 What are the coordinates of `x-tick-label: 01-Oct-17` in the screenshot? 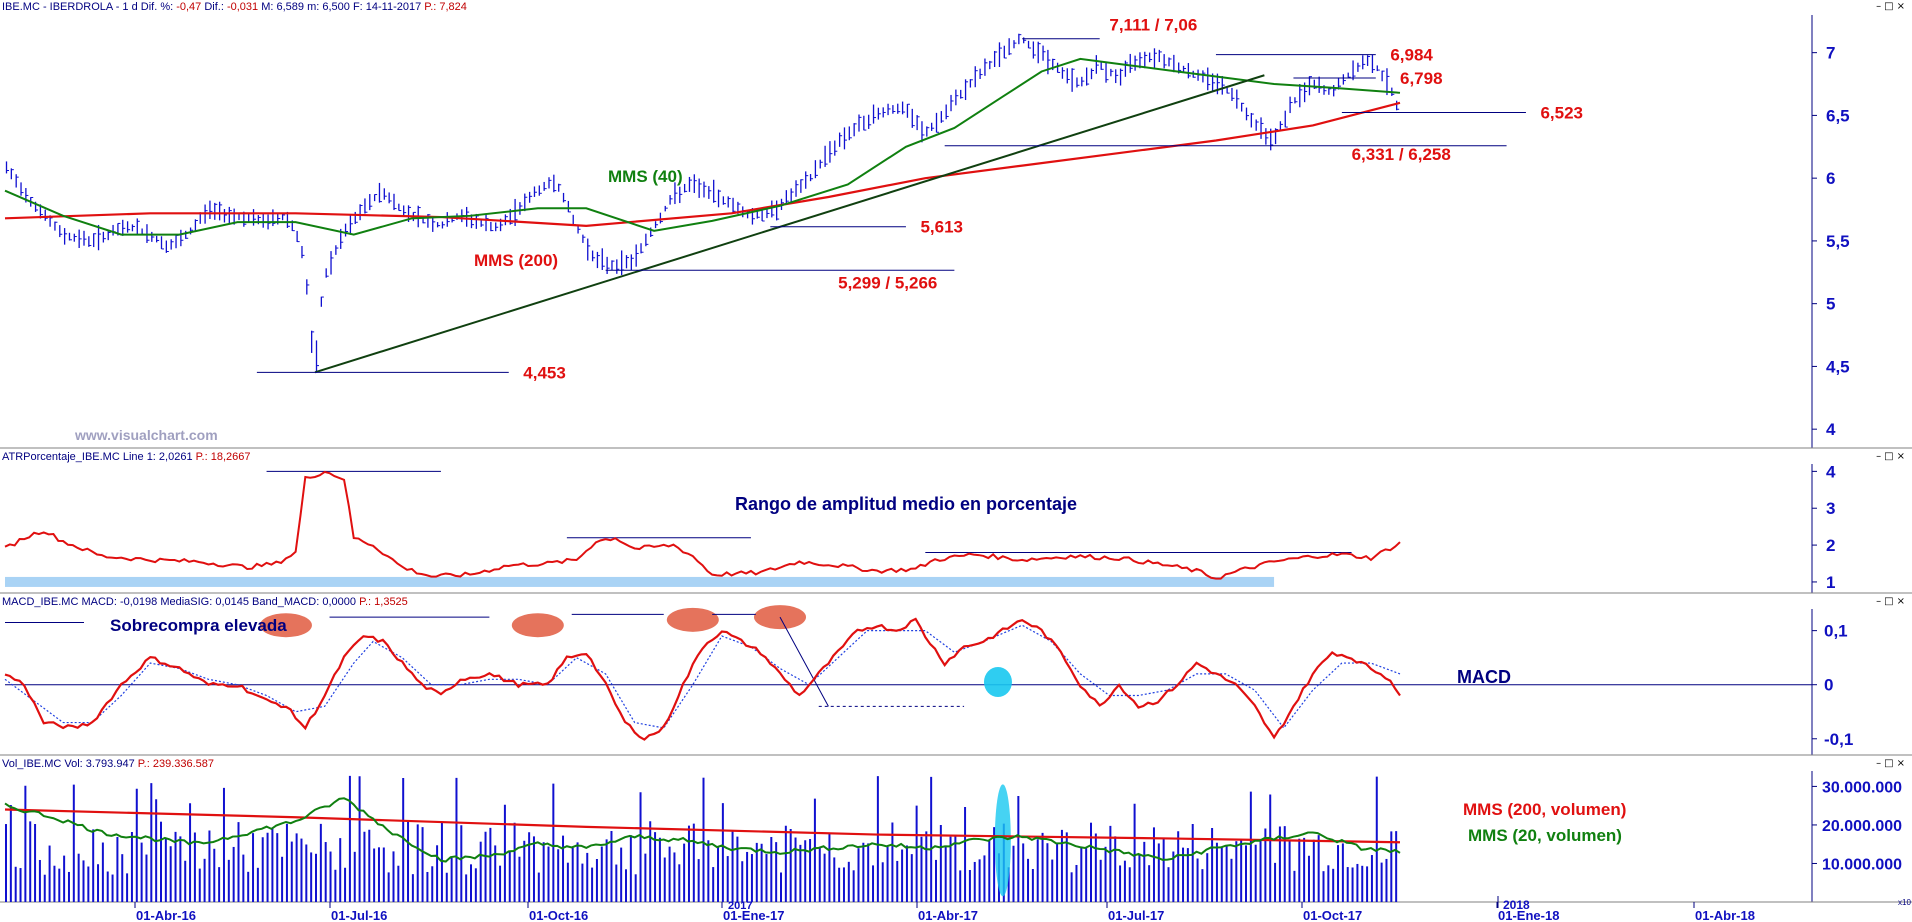 It's located at (1332, 915).